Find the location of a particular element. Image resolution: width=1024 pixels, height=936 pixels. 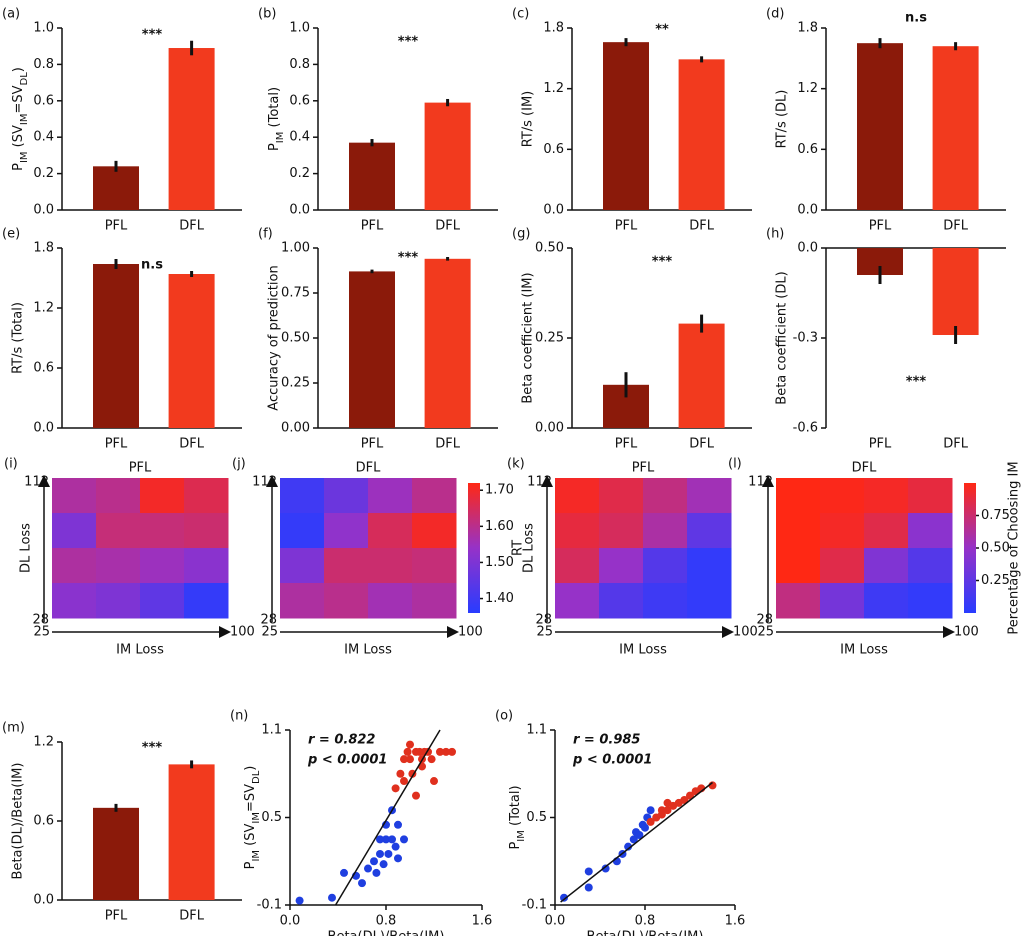

y-axis-label-part: ) is located at coordinates (18, 69).